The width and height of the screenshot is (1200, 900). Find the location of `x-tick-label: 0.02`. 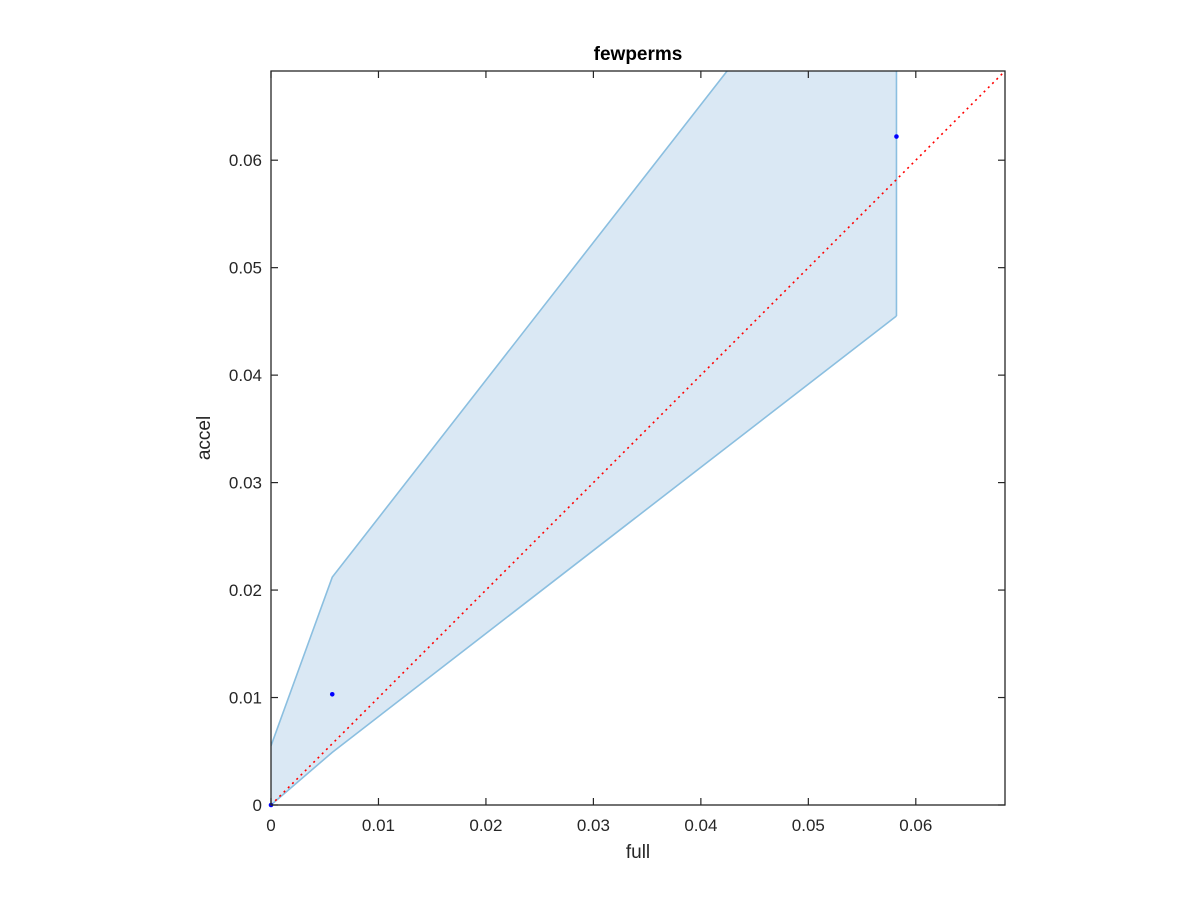

x-tick-label: 0.02 is located at coordinates (485, 825).